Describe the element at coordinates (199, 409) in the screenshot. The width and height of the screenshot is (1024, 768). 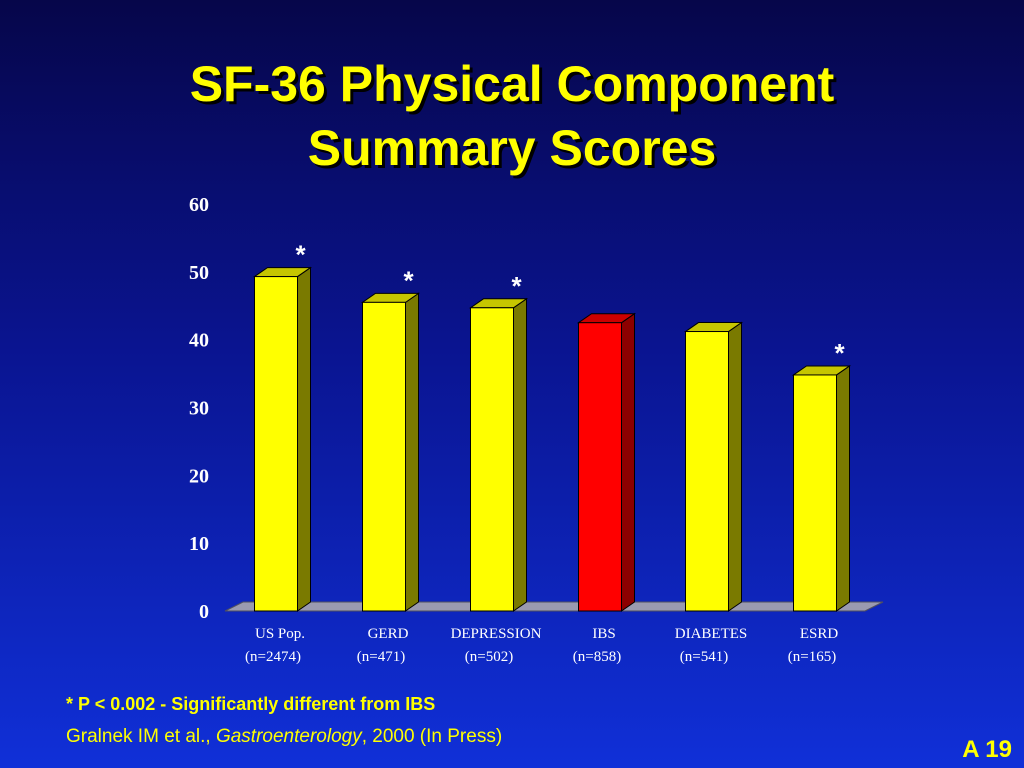
I see `y-tick-label: 30` at that location.